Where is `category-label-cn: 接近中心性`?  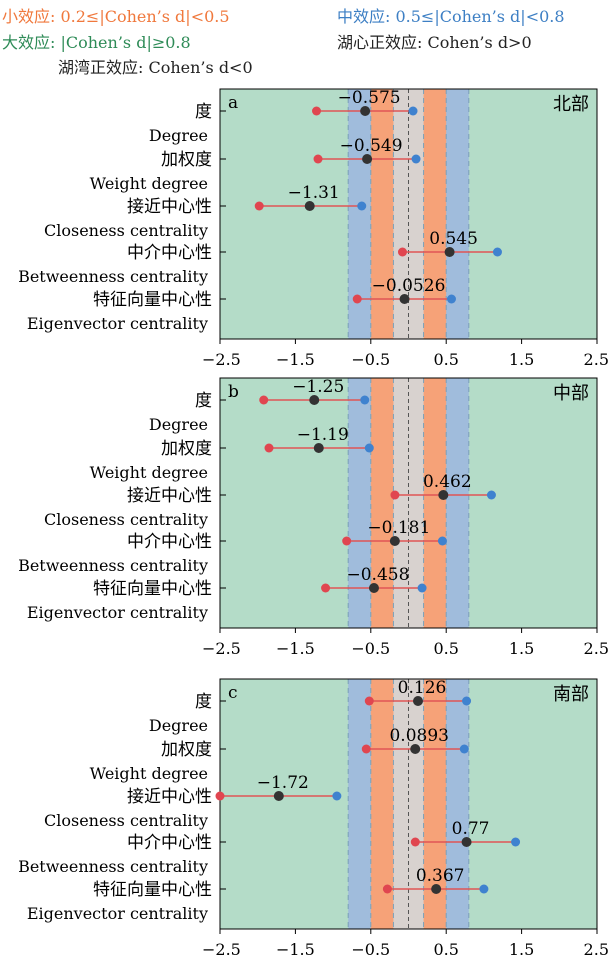
category-label-cn: 接近中心性 is located at coordinates (169, 207).